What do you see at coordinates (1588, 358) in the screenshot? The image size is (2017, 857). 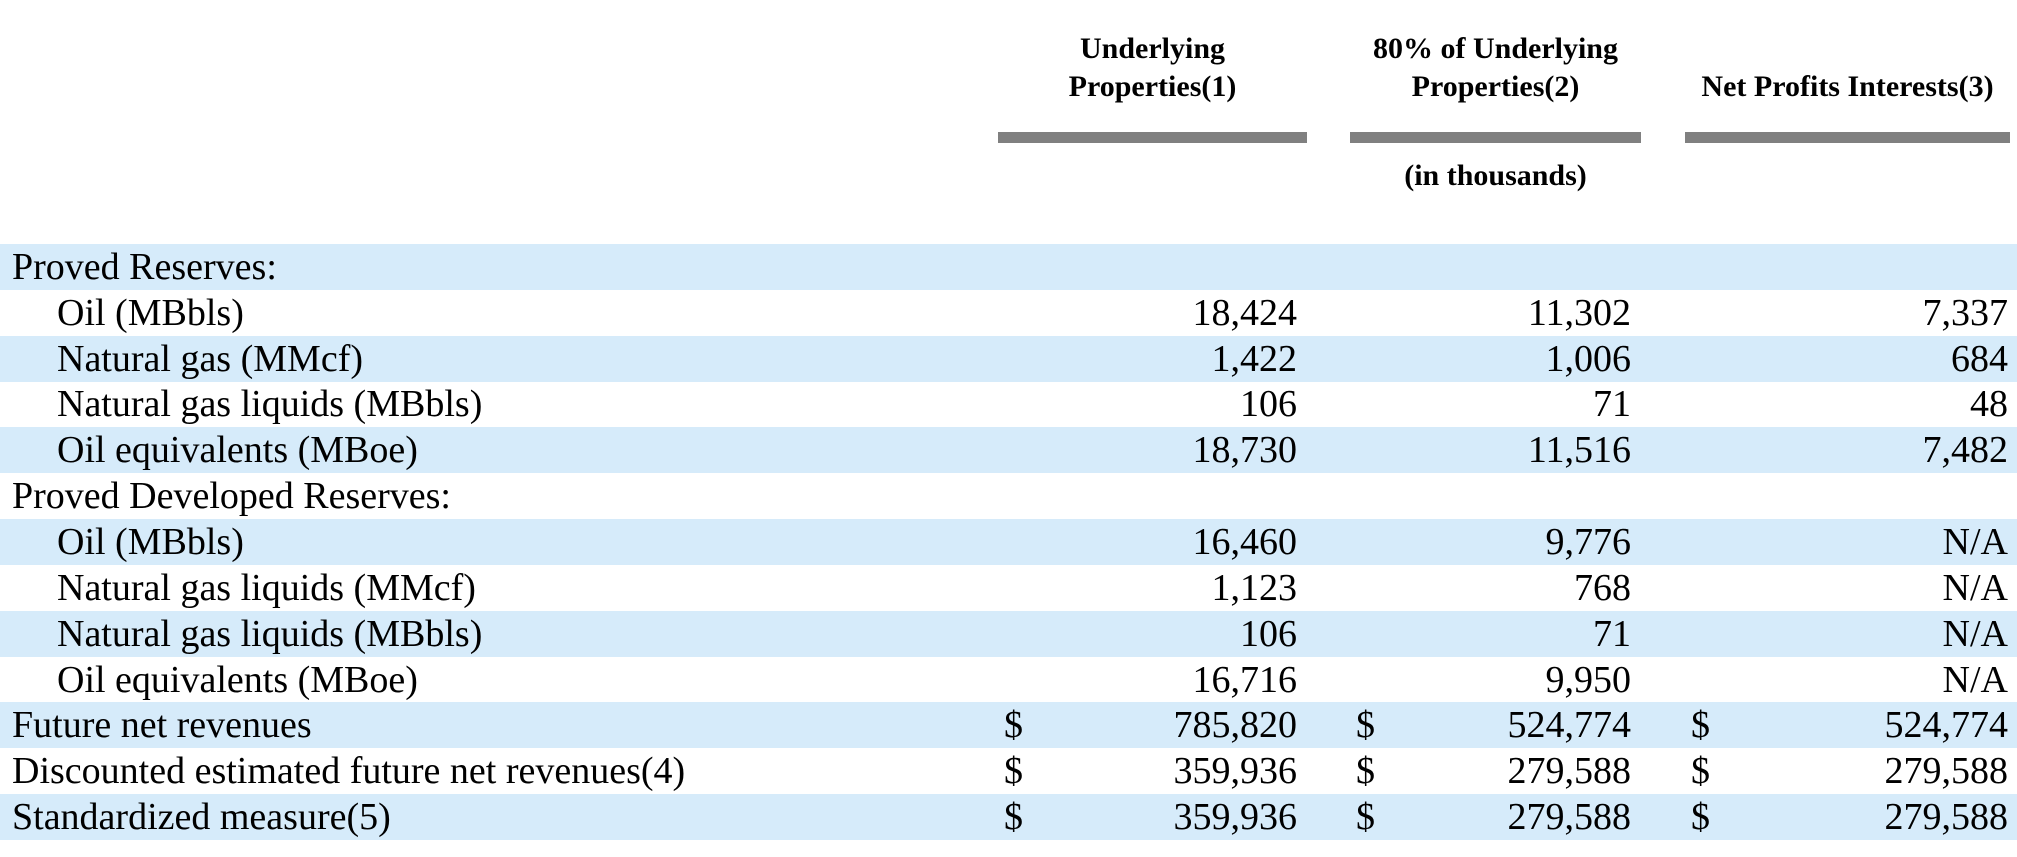 I see `cell-value: 1,006` at bounding box center [1588, 358].